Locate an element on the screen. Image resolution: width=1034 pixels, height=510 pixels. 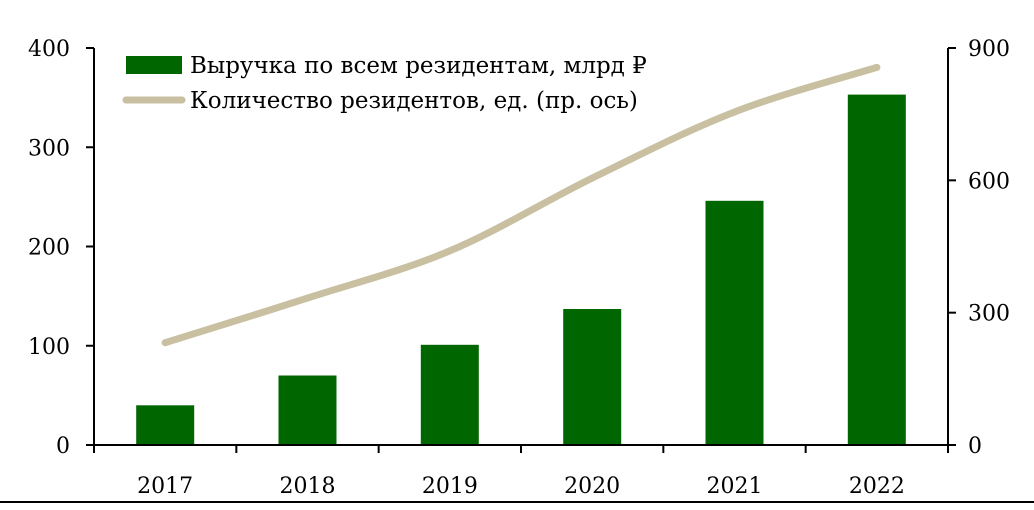
x-tick-label-2017: 2017 is located at coordinates (165, 486).